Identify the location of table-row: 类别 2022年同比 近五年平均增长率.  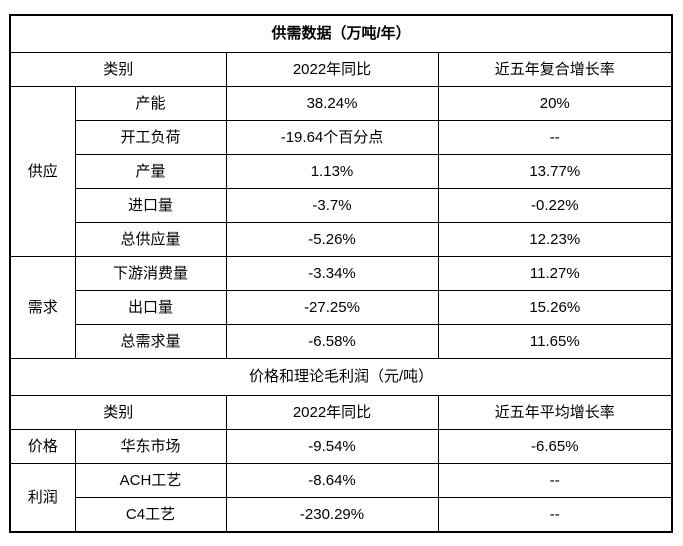
(341, 412).